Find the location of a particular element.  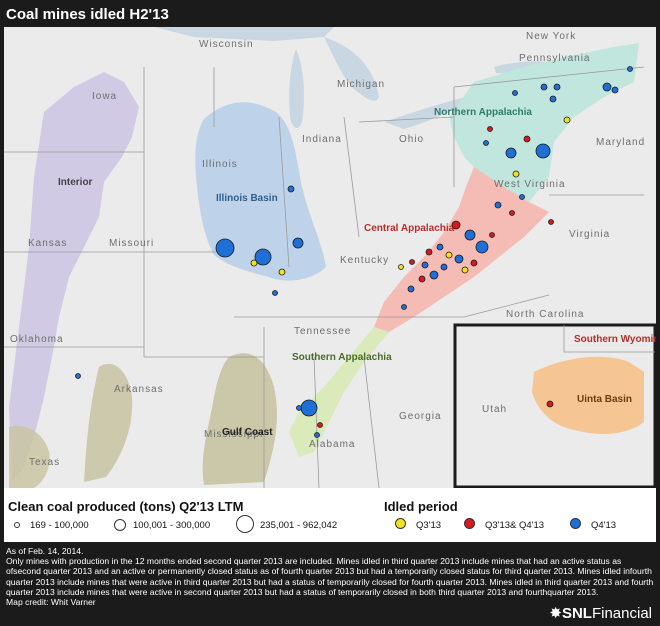

period-legend-item-q3: Q3'13 is located at coordinates (429, 525).